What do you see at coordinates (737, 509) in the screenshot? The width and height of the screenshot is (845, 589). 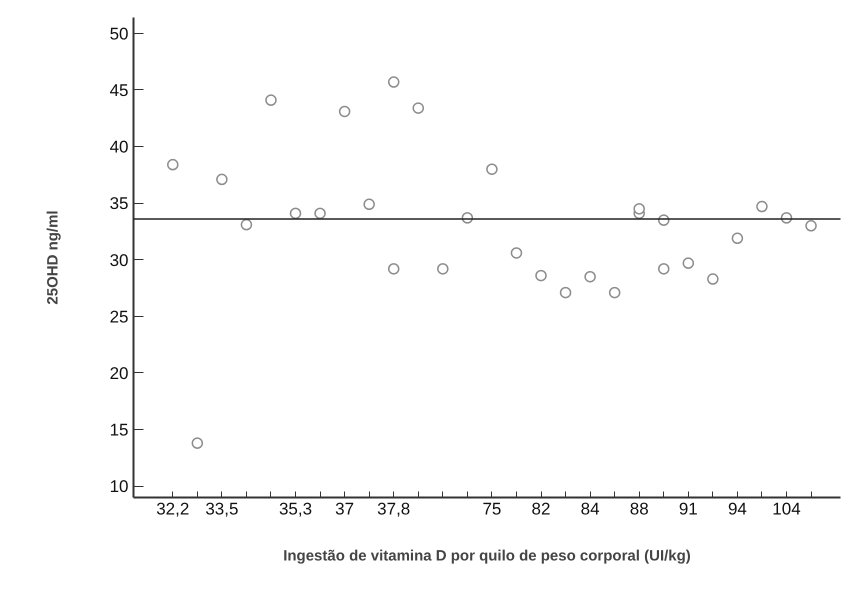 I see `x-tick-label: 94` at bounding box center [737, 509].